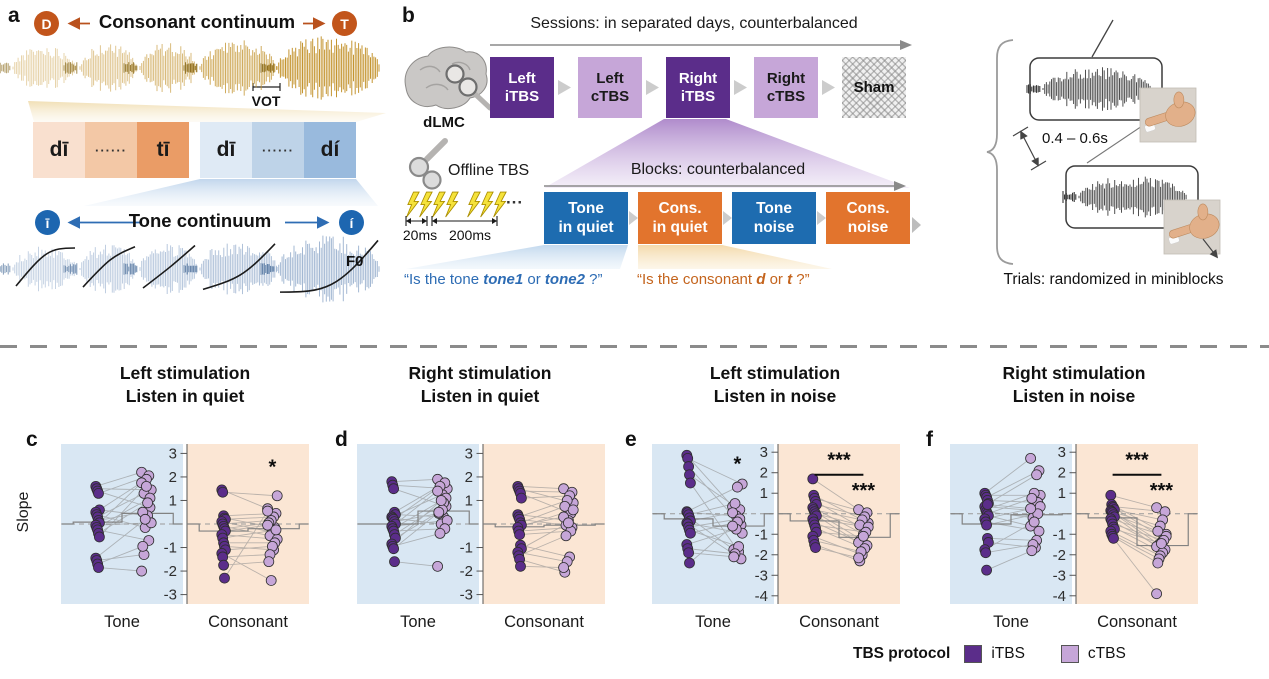 The height and width of the screenshot is (679, 1269). I want to click on tbs-to-blocks-funnel, so click(727, 153).